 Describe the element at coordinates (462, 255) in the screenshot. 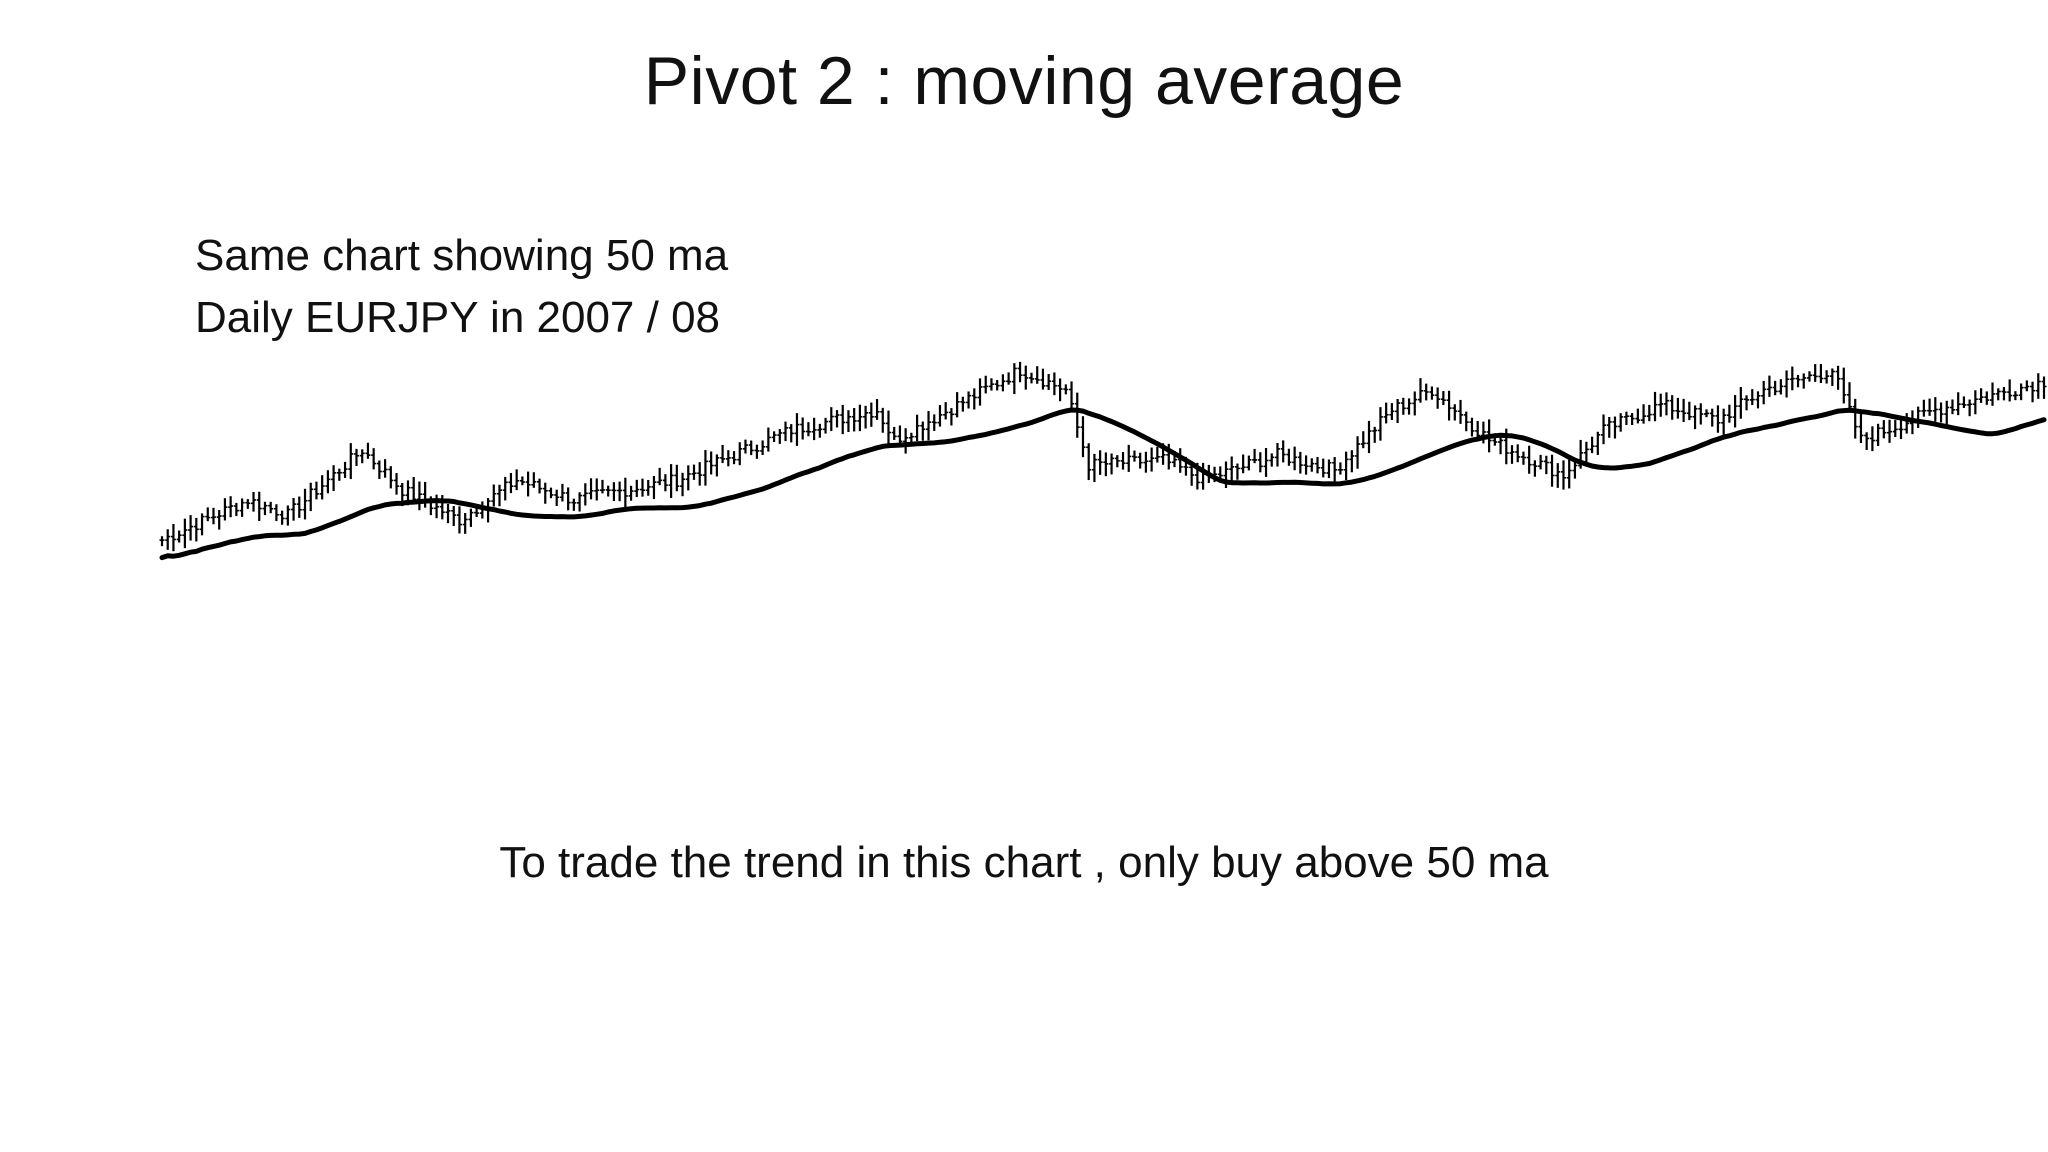

I see `subtitle-line-1: Same chart showing 50 ma` at that location.